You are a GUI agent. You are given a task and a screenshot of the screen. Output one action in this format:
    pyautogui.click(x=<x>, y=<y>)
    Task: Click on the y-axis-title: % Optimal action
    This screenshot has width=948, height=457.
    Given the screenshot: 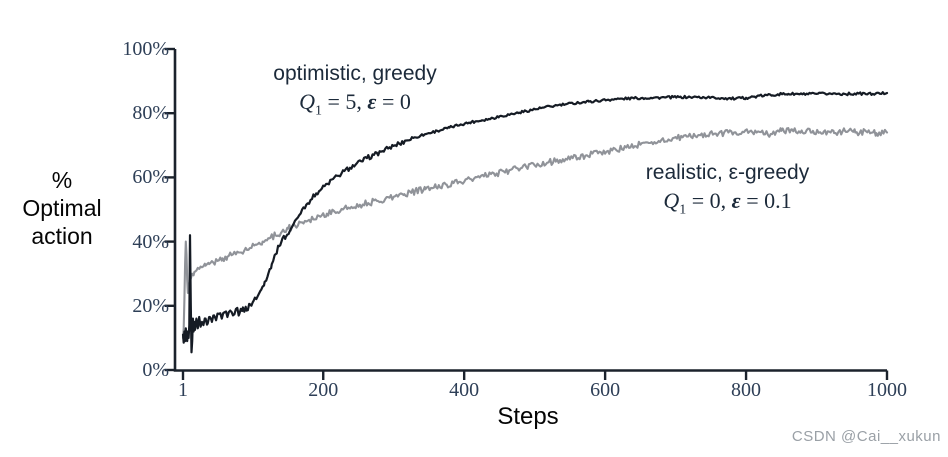 What is the action you would take?
    pyautogui.click(x=62, y=208)
    